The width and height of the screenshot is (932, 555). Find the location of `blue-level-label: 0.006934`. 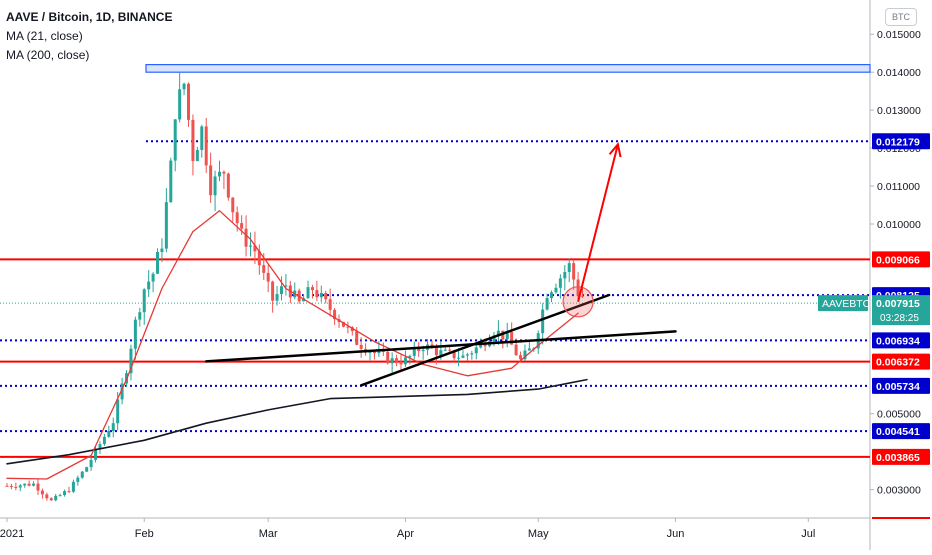

blue-level-label: 0.006934 is located at coordinates (898, 341).